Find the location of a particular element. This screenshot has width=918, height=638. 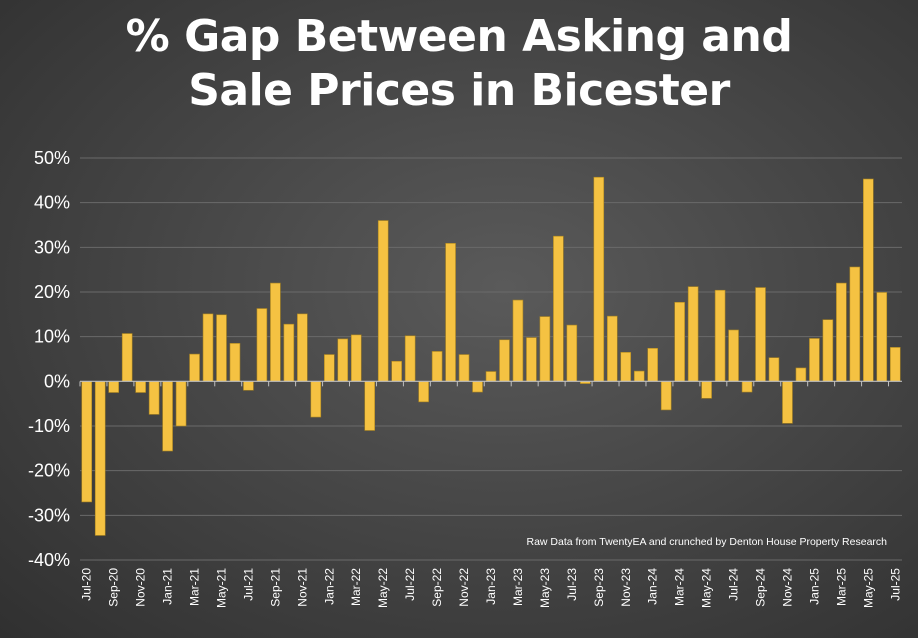

x-tick-label: Nov-21 is located at coordinates (302, 587).